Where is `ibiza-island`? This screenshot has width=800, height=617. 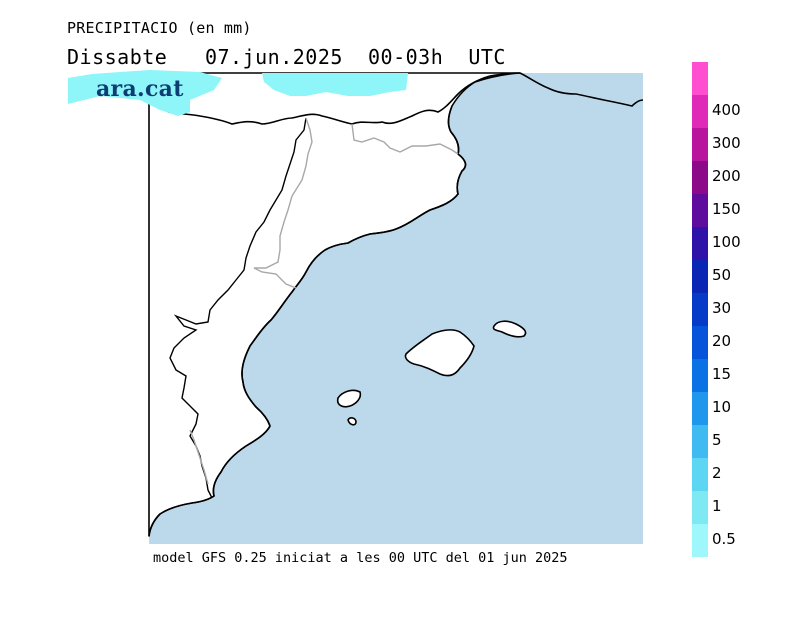
ibiza-island is located at coordinates (349, 398).